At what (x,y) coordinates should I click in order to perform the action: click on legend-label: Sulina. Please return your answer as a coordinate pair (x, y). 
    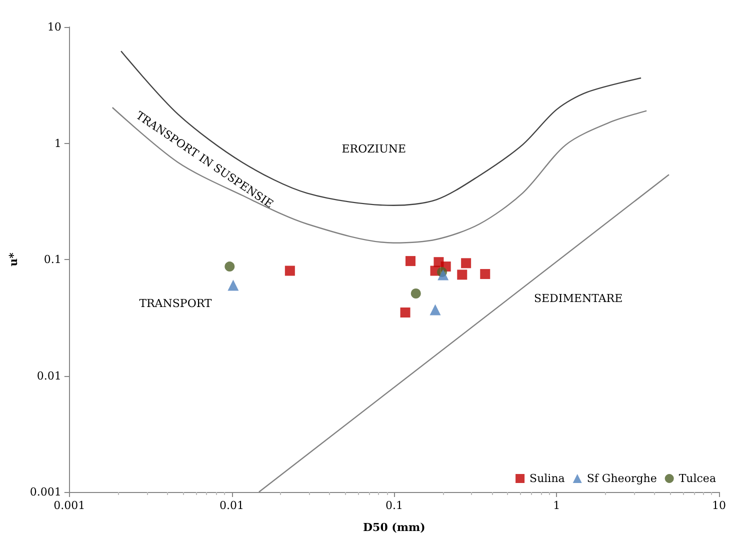
    Looking at the image, I should click on (548, 478).